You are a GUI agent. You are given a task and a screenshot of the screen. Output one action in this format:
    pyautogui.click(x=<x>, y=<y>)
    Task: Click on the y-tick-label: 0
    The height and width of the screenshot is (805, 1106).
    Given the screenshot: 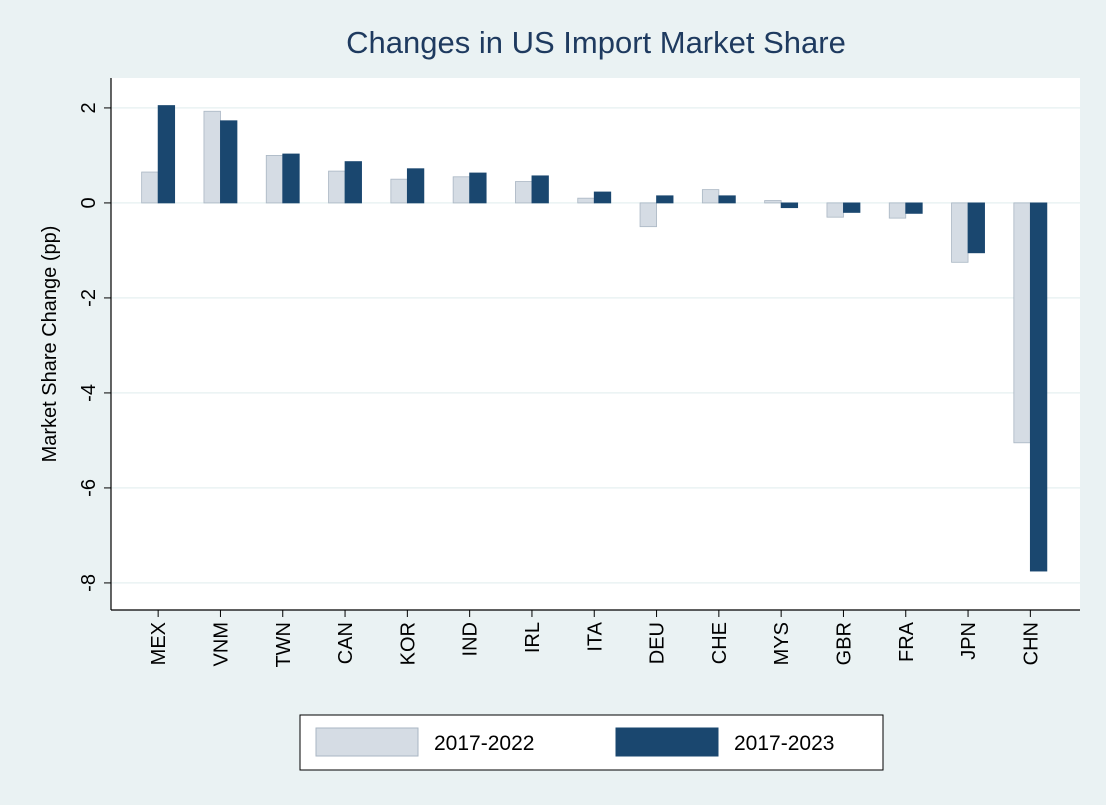 What is the action you would take?
    pyautogui.click(x=89, y=202)
    